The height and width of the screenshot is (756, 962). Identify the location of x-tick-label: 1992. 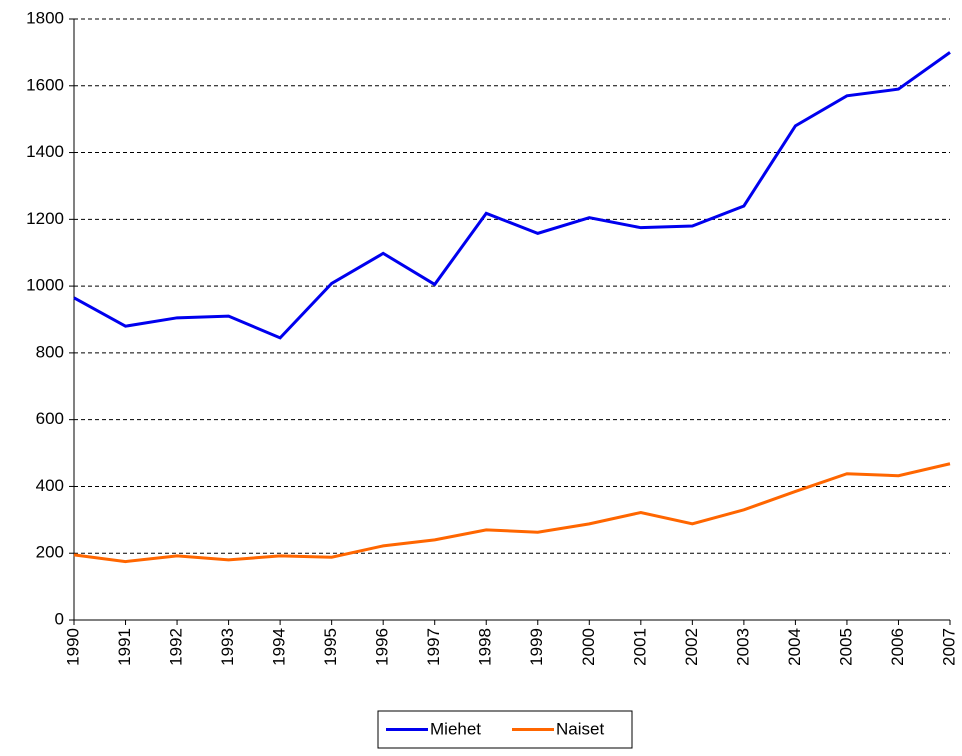
(176, 647).